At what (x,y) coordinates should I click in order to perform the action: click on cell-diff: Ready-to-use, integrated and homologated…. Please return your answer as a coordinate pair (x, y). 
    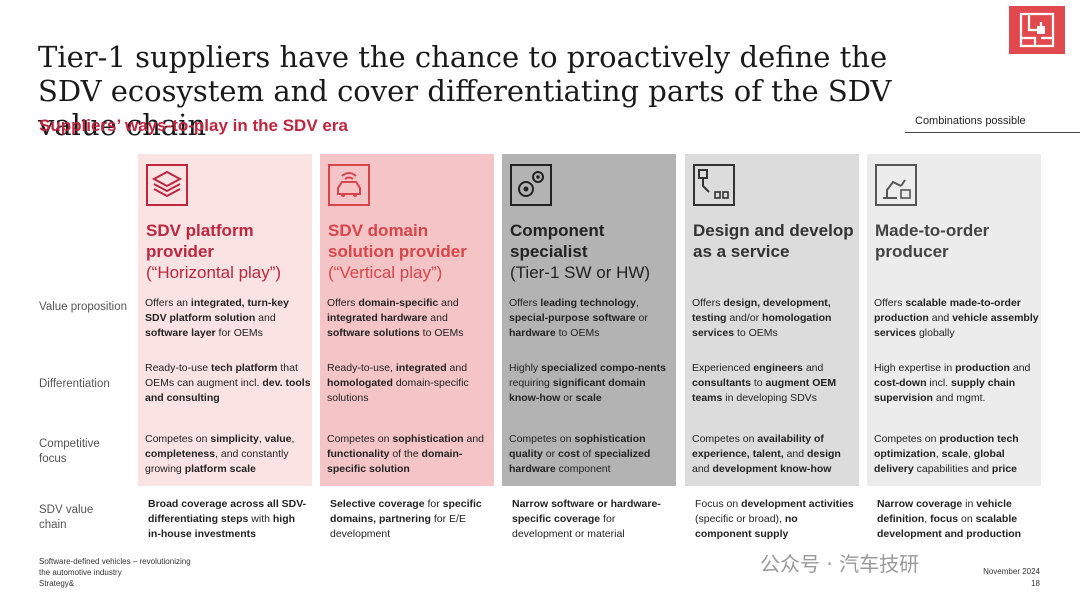
    Looking at the image, I should click on (398, 383).